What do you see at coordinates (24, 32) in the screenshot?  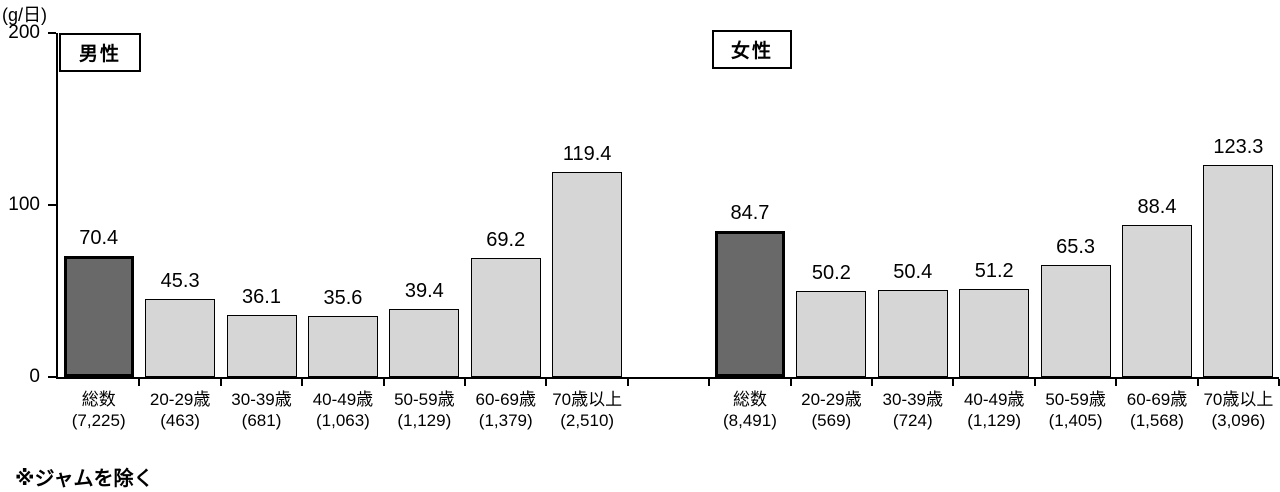 I see `y-axis-tick-label: 200` at bounding box center [24, 32].